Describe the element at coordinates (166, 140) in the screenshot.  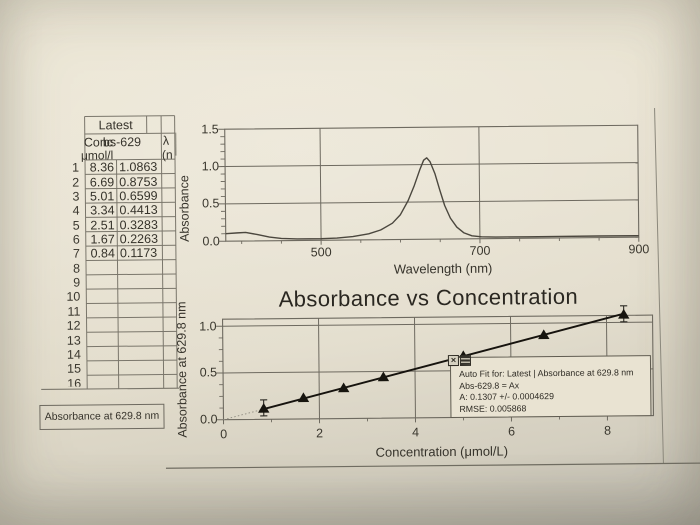
I see `column-header-lambda: λ` at that location.